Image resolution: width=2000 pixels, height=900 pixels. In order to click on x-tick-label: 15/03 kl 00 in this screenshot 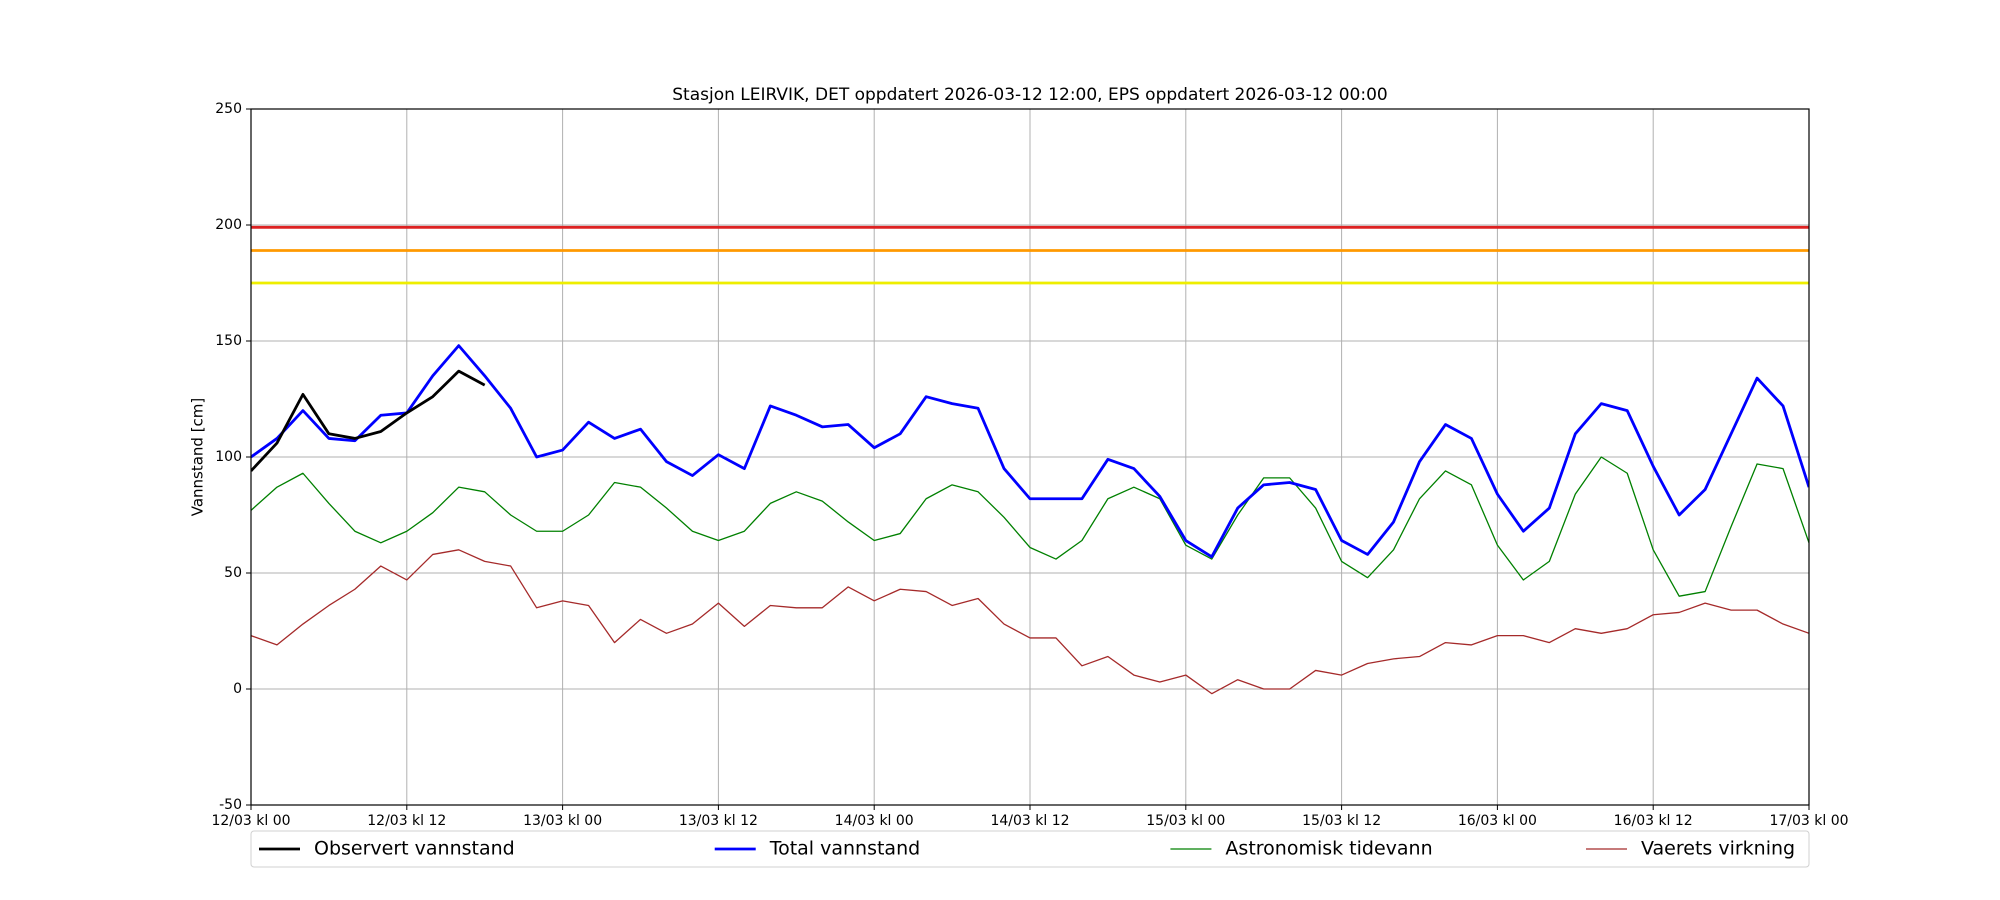, I will do `click(1185, 821)`.